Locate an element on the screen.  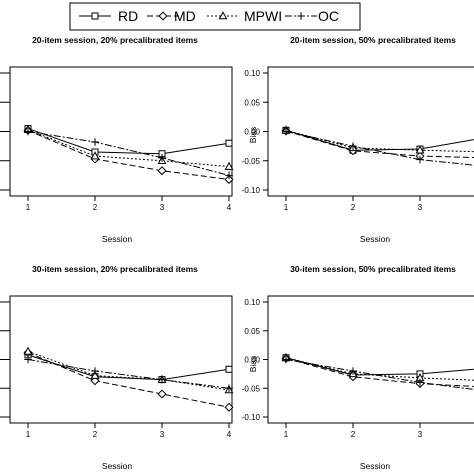
legend-marker-mpwi is located at coordinates (223, 15).